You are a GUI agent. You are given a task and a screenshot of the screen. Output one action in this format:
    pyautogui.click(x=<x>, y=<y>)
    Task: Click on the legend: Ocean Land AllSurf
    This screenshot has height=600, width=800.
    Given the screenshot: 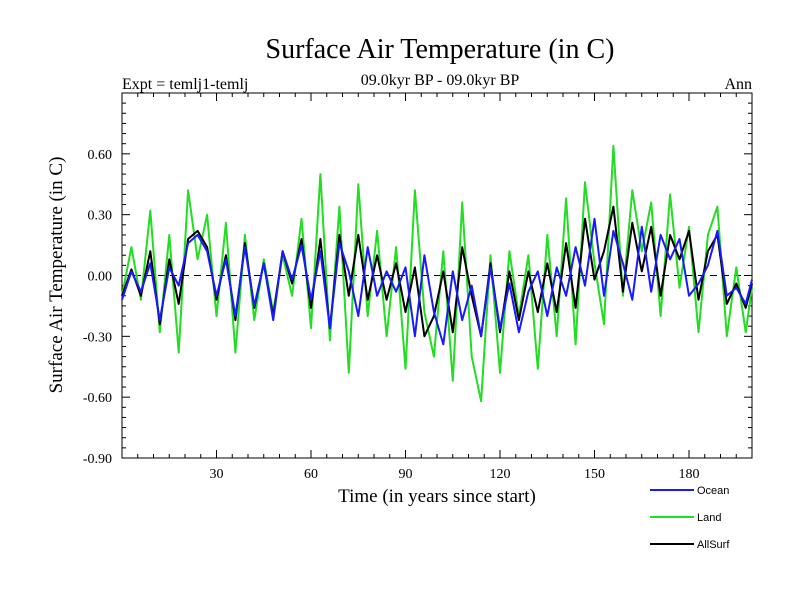 What is the action you would take?
    pyautogui.click(x=690, y=518)
    